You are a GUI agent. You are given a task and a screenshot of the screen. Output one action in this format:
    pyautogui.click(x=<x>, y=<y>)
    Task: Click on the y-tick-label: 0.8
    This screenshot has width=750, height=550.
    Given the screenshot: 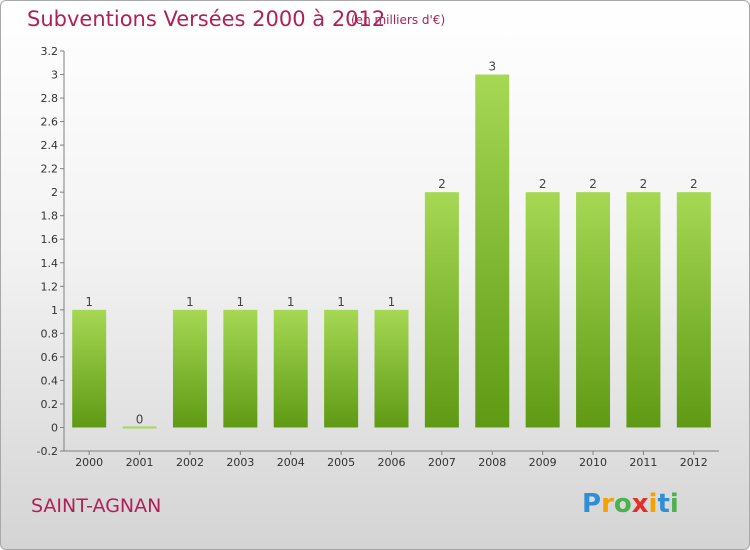 What is the action you would take?
    pyautogui.click(x=50, y=333)
    